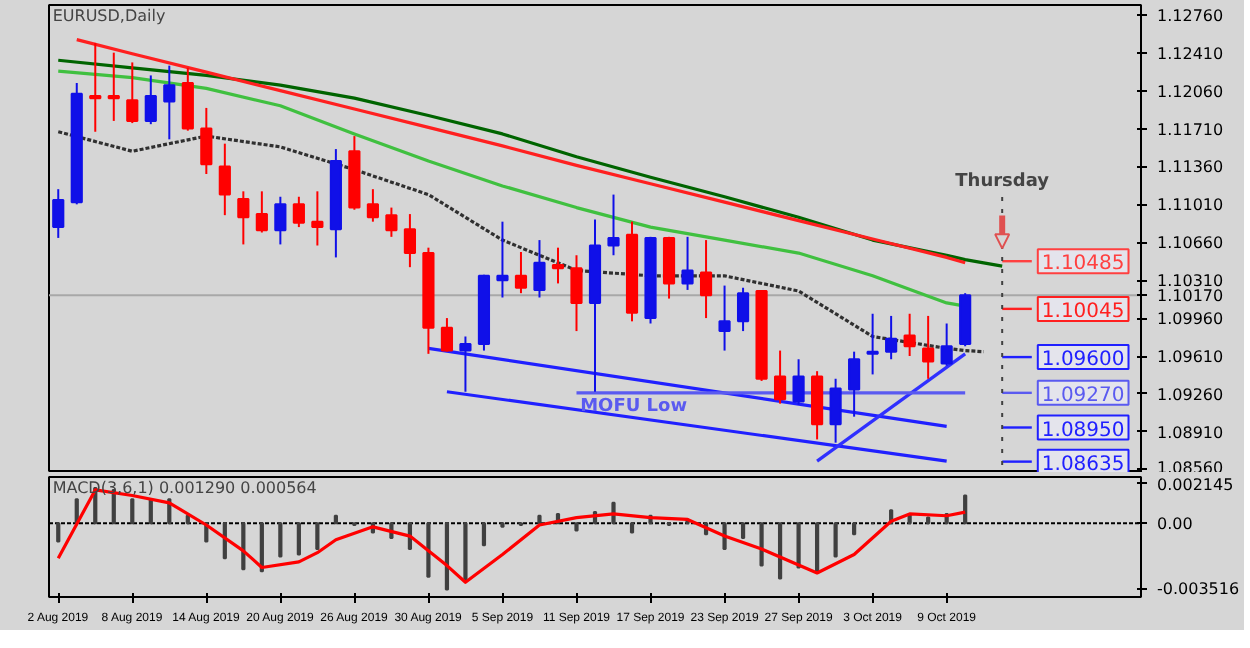 This screenshot has width=1250, height=648. I want to click on chart-title: MACD(3,6,1) 0.001290 0.000564, so click(184, 488).